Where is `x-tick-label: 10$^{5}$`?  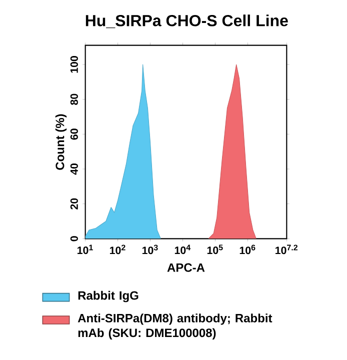
x-tick-label: 10$^{5}$ is located at coordinates (215, 249).